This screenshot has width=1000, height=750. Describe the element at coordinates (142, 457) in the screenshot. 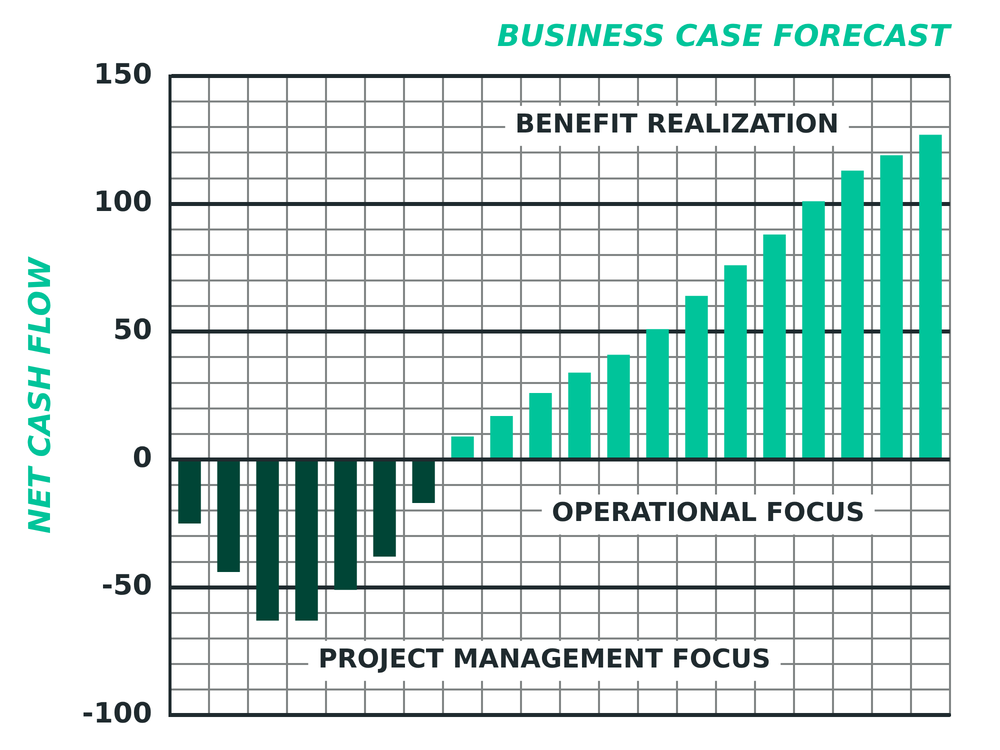

I see `y-tick-label: 0` at that location.